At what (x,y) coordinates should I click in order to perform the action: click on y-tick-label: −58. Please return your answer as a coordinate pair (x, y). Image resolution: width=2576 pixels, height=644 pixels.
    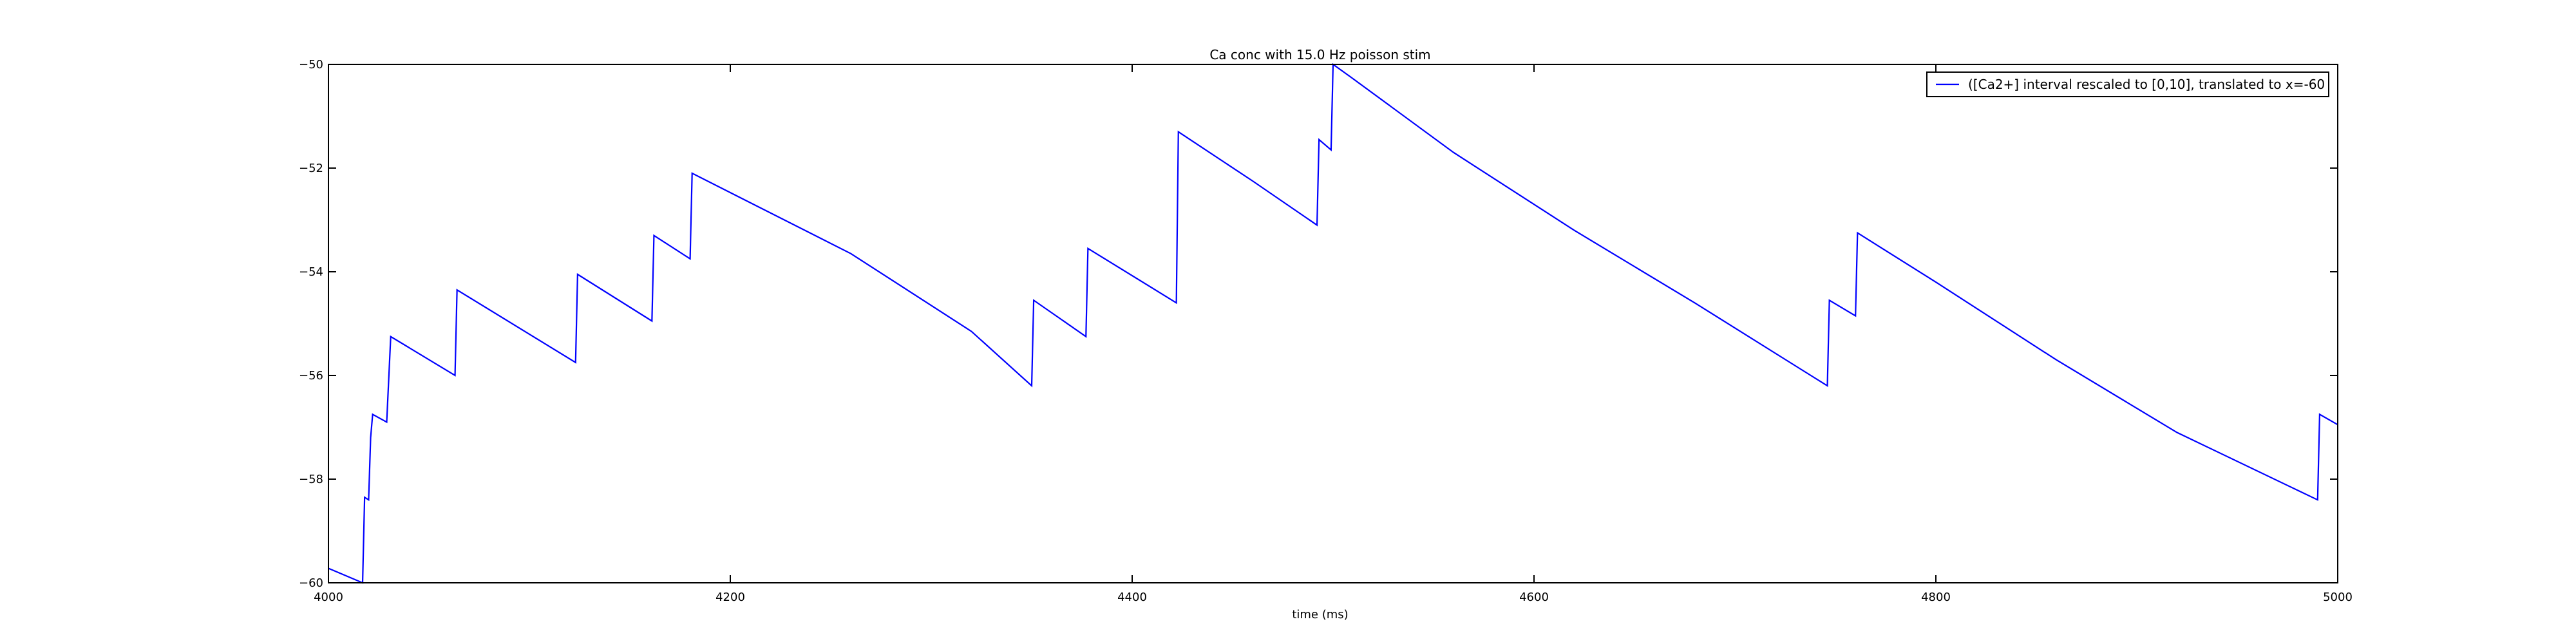
    Looking at the image, I should click on (311, 480).